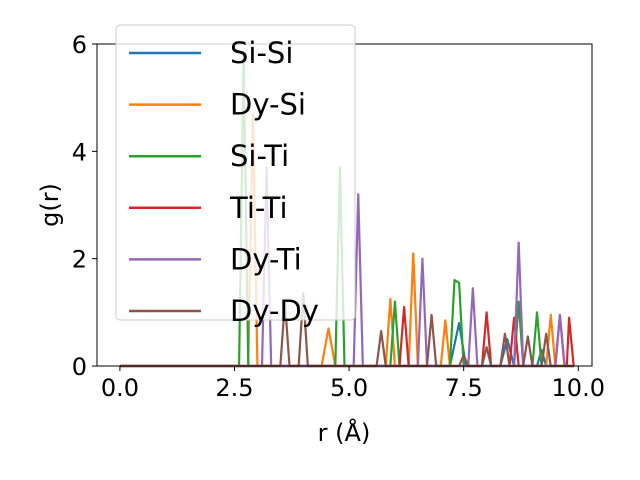 This screenshot has height=480, width=640. What do you see at coordinates (349, 388) in the screenshot?
I see `x-tick-label: 5.0` at bounding box center [349, 388].